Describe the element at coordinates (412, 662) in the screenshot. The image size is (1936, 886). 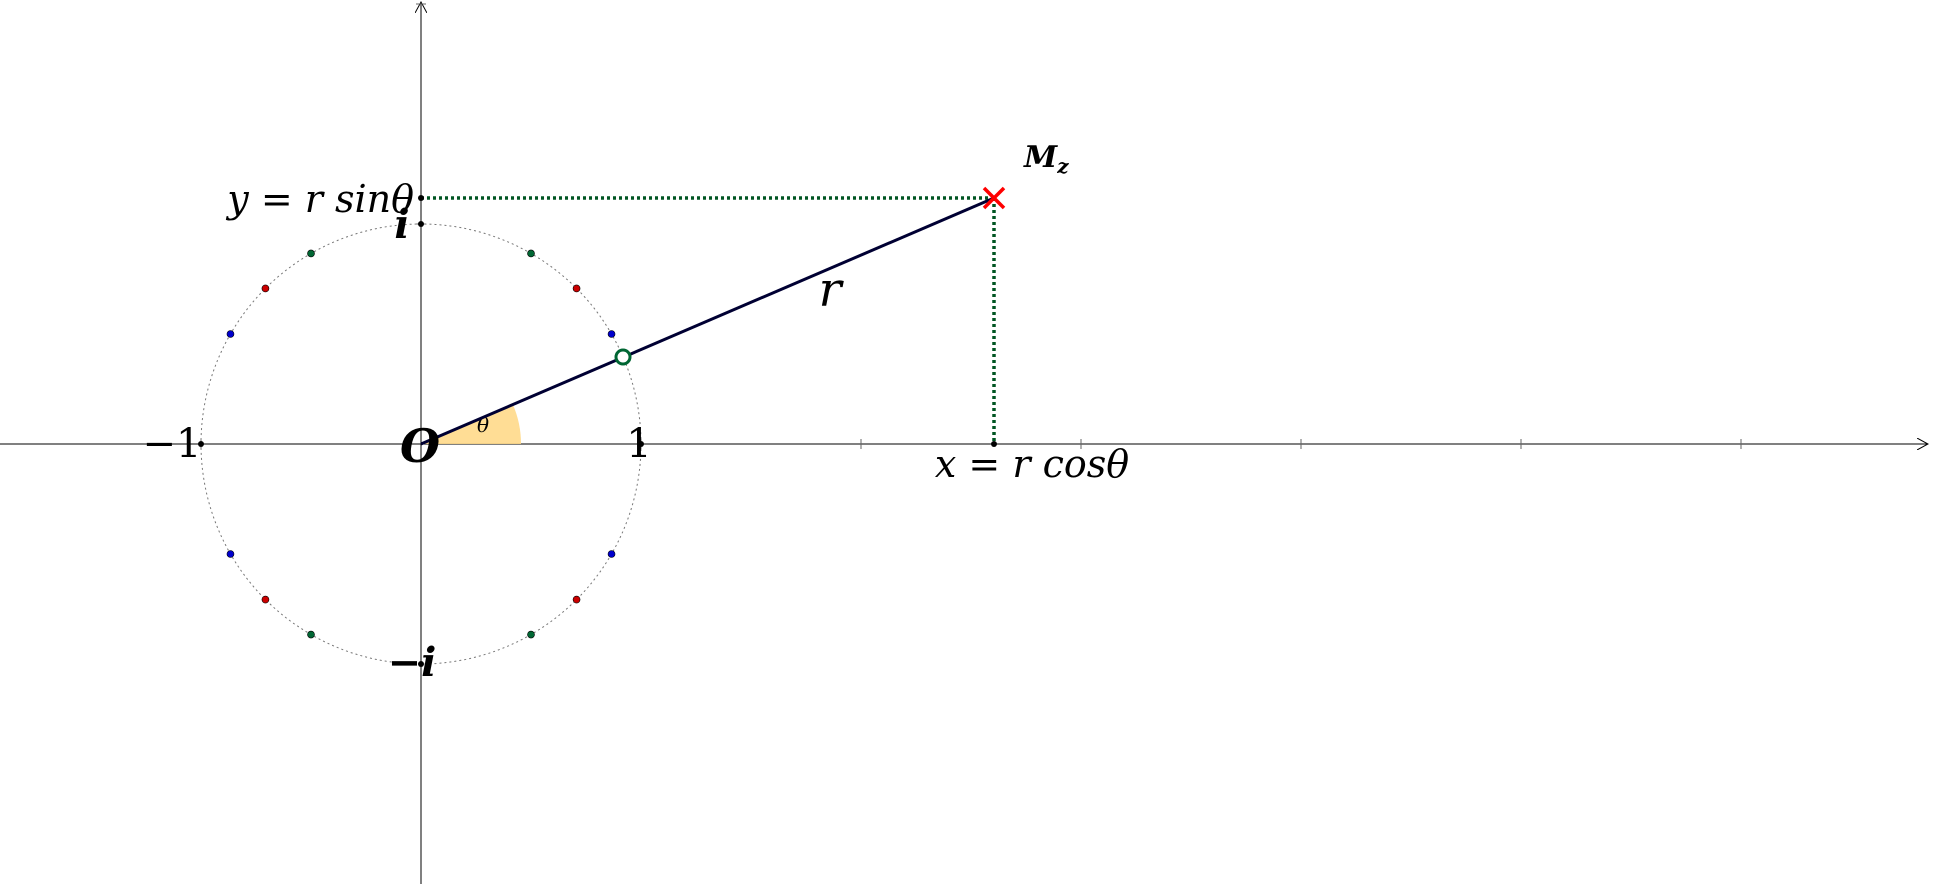
I see `imag-neg-i-label: −i` at that location.